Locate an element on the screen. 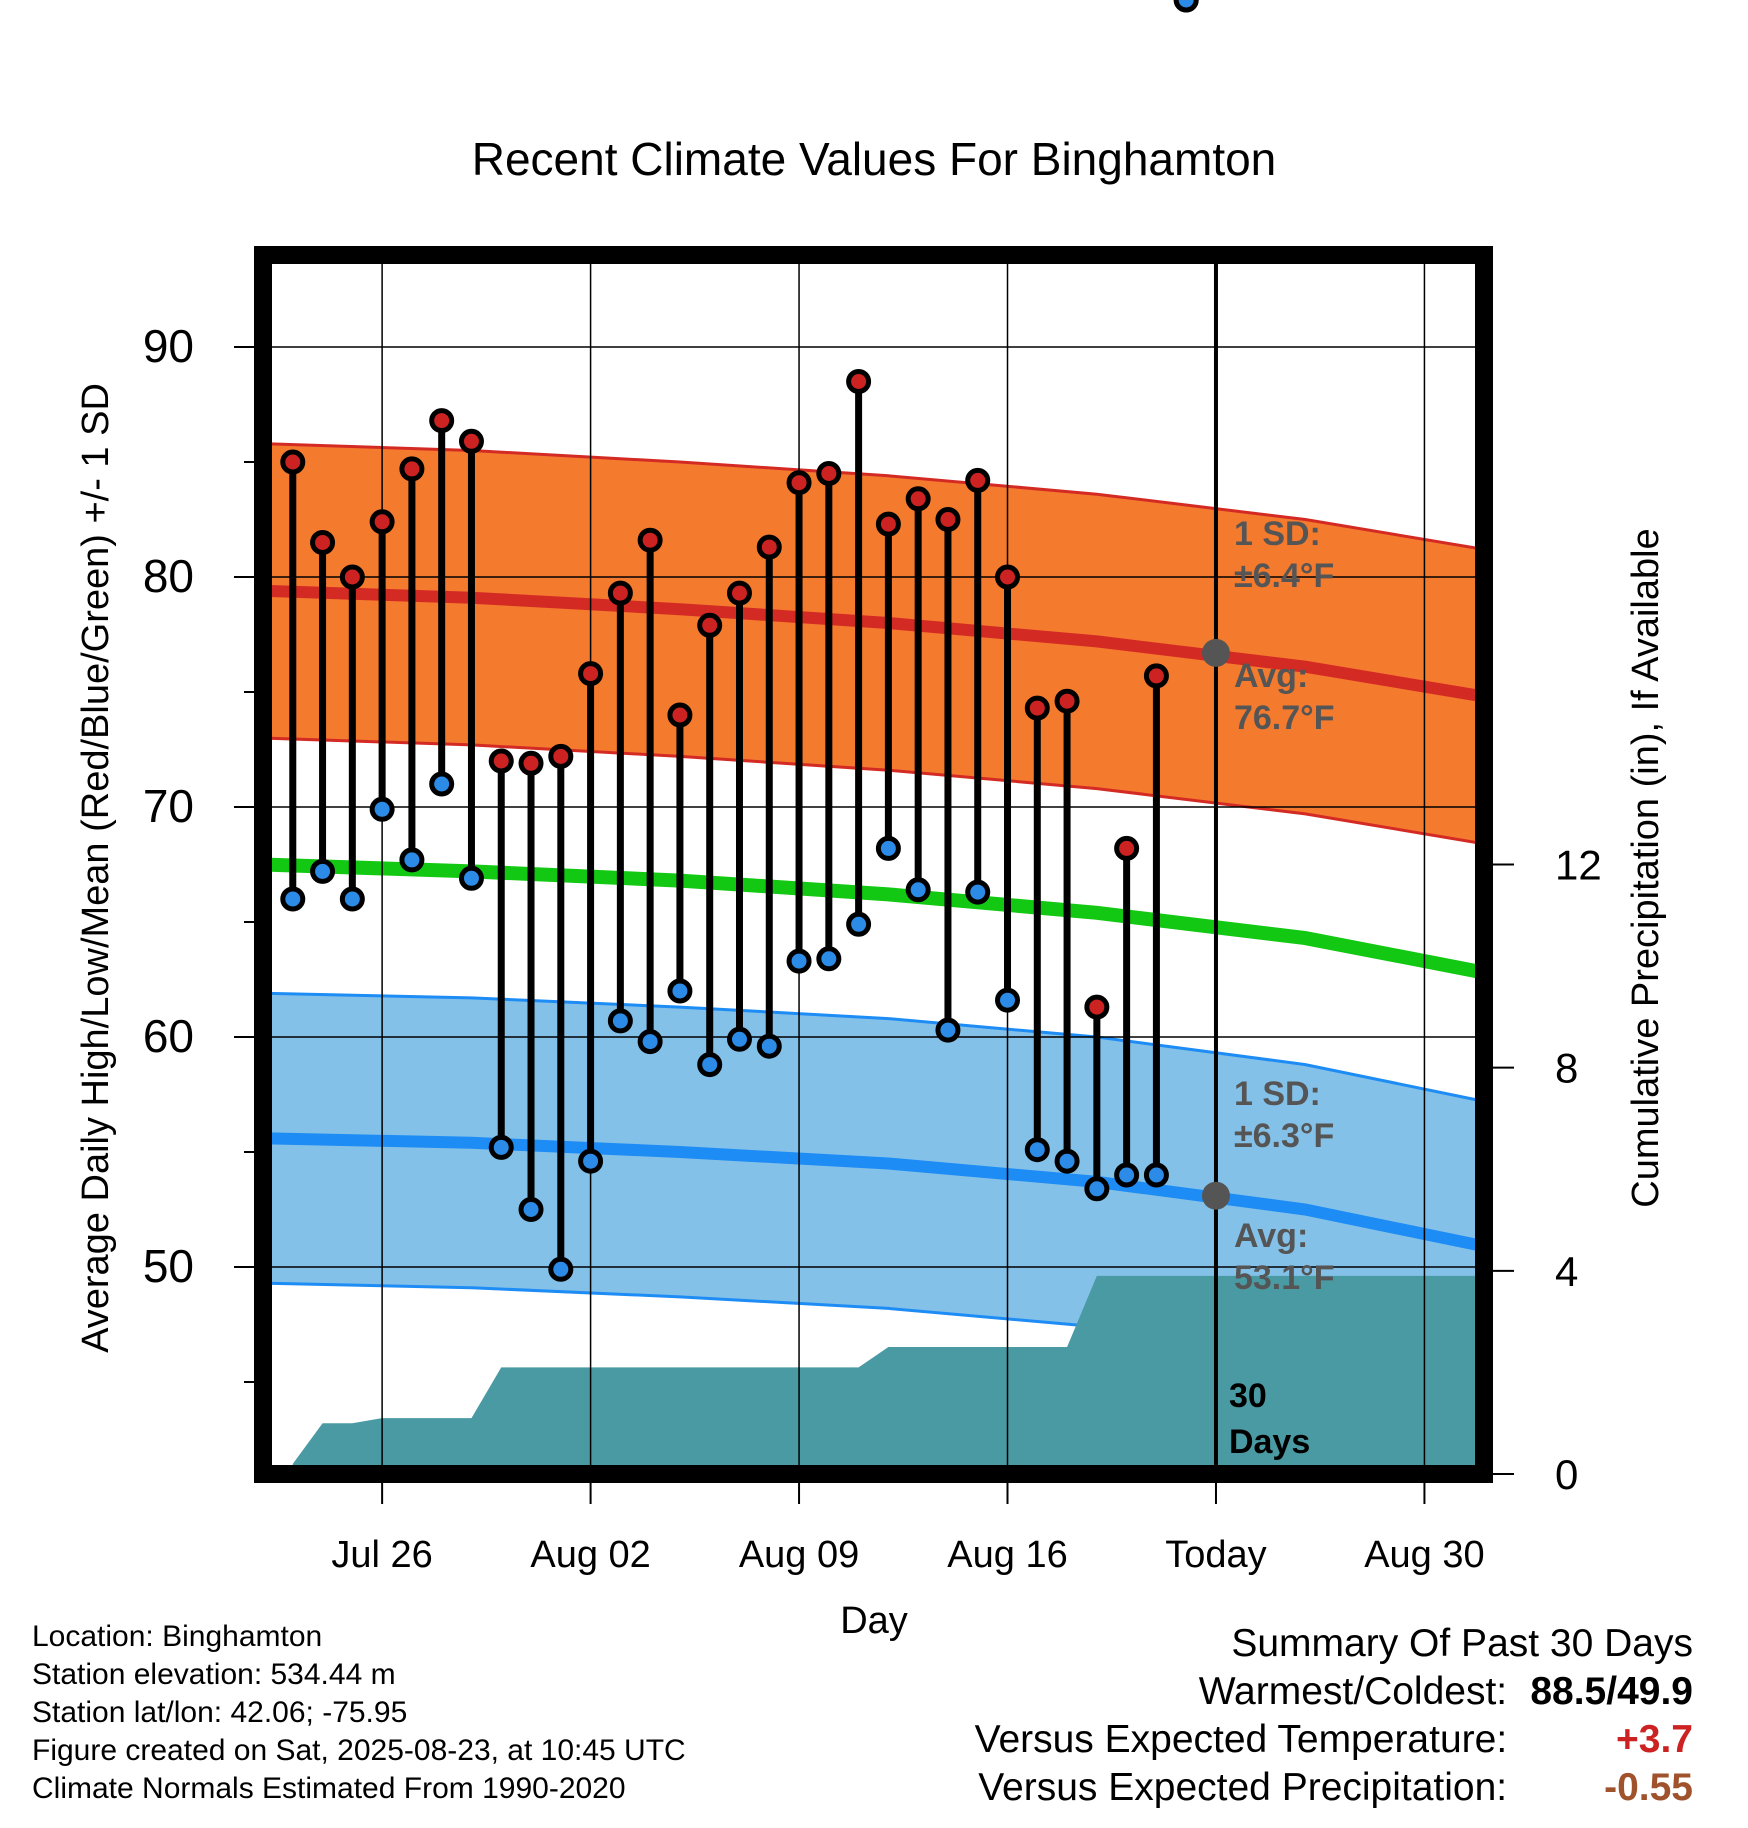 Image resolution: width=1748 pixels, height=1828 pixels. today-high-avg-marker is located at coordinates (1215, 652).